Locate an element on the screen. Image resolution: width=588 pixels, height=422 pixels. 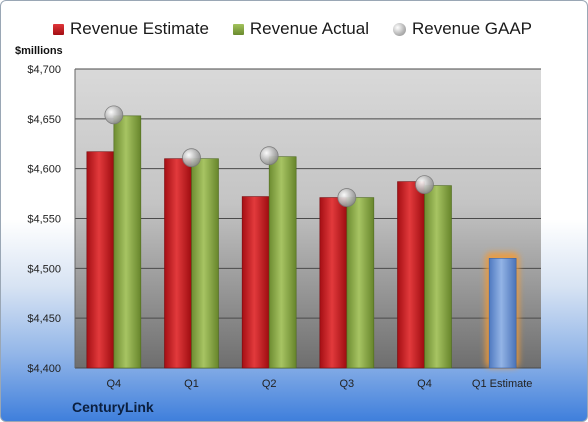
legend-item-revenue-estimate: Revenue Estimate is located at coordinates (131, 29).